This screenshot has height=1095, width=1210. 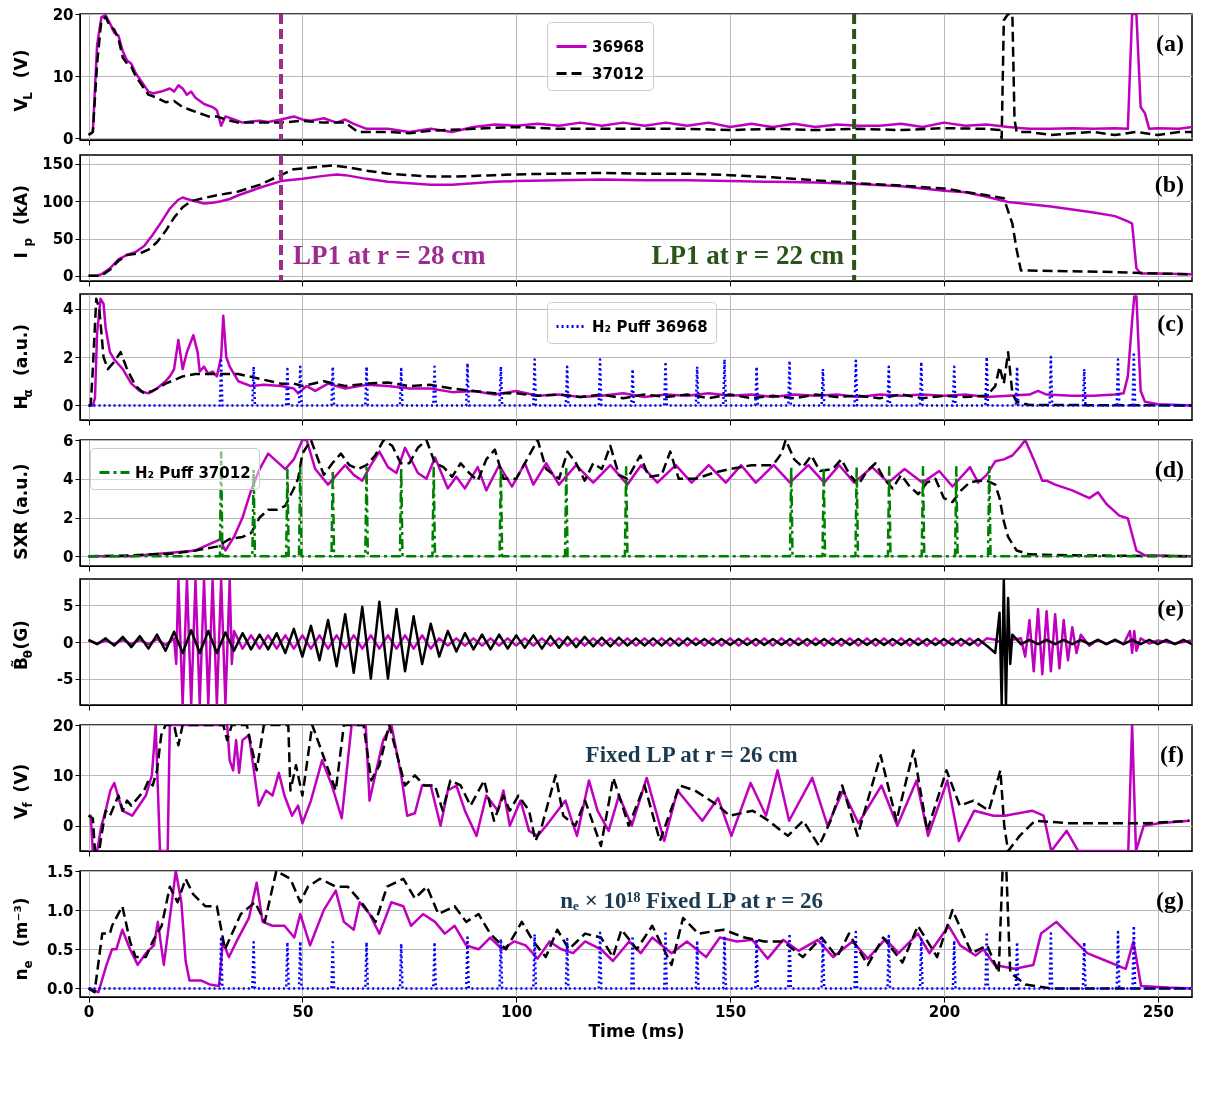 I want to click on y-axis-title: Ip (kA), so click(x=23, y=222).